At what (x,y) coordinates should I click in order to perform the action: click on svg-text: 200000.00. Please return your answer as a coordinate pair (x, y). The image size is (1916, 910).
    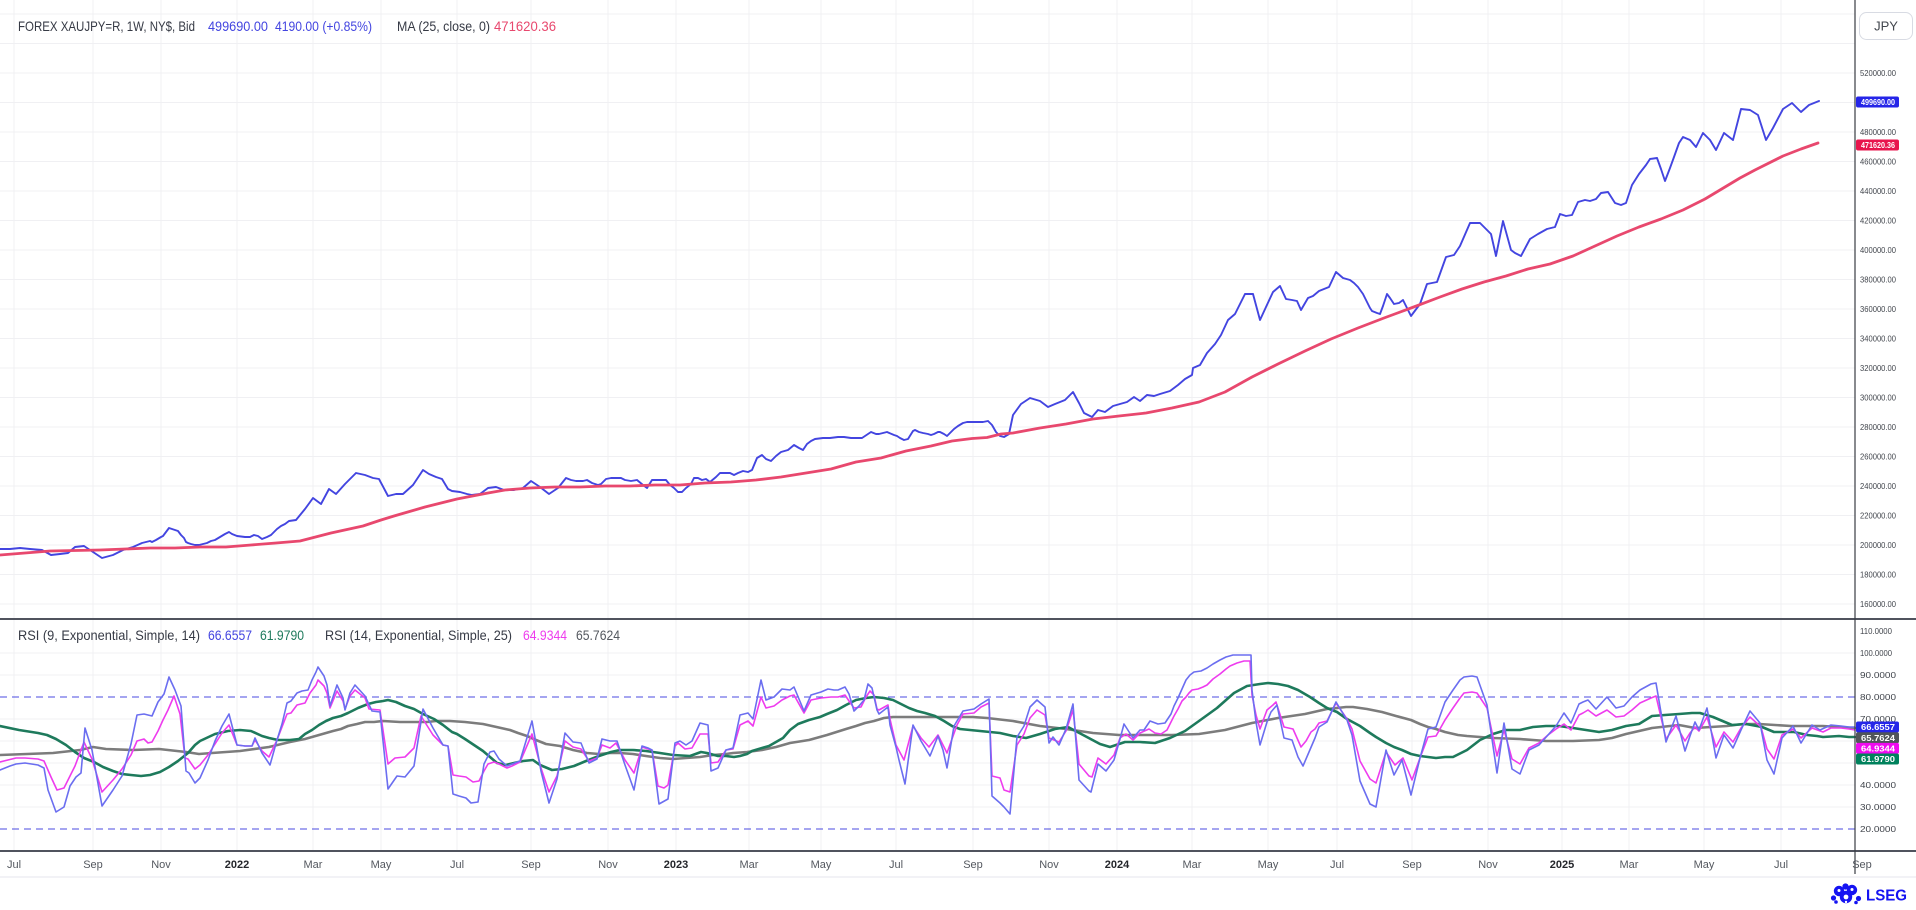
    Looking at the image, I should click on (1878, 545).